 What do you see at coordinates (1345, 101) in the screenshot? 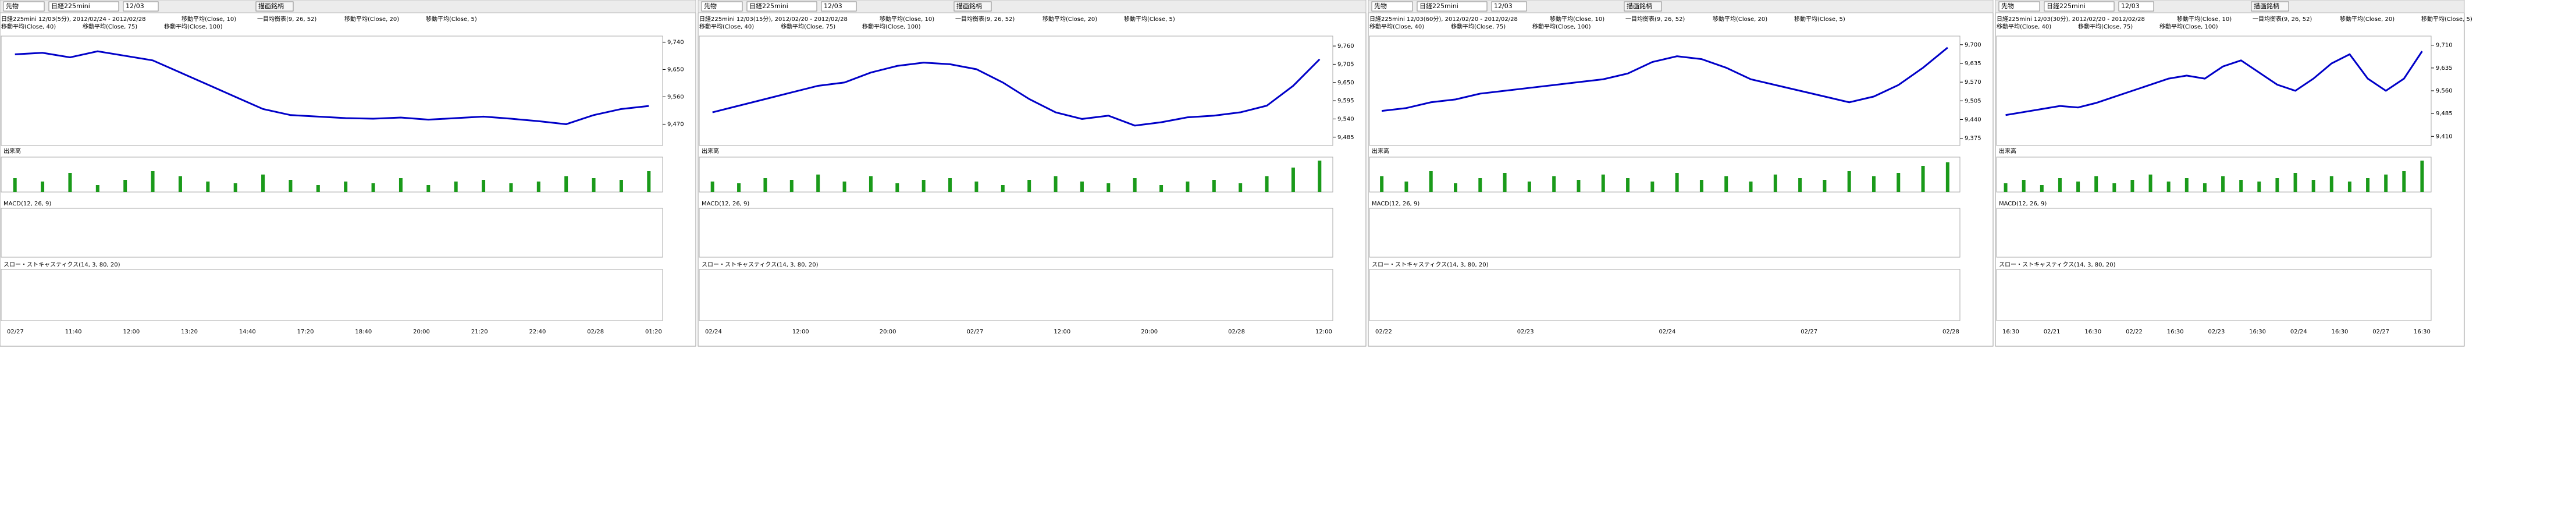
I see `y-tick-label: 9,595` at bounding box center [1345, 101].